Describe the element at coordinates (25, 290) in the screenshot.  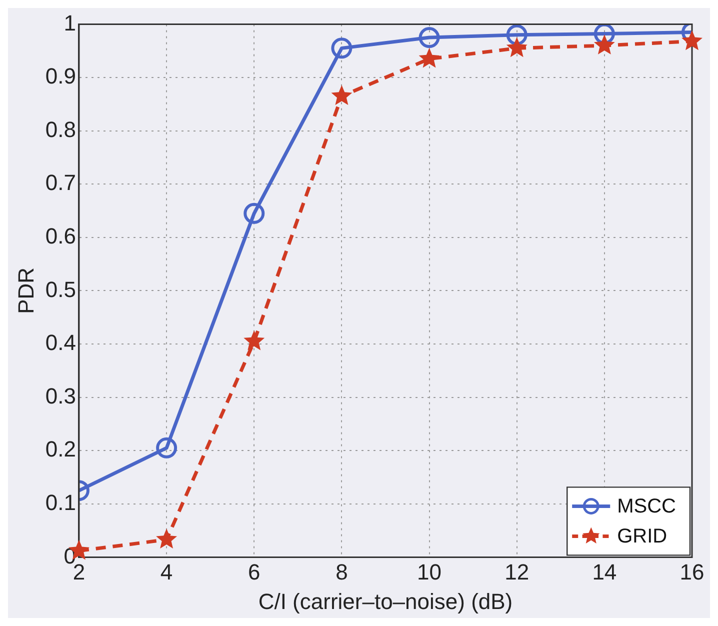
I see `y-axis-title: PDR` at that location.